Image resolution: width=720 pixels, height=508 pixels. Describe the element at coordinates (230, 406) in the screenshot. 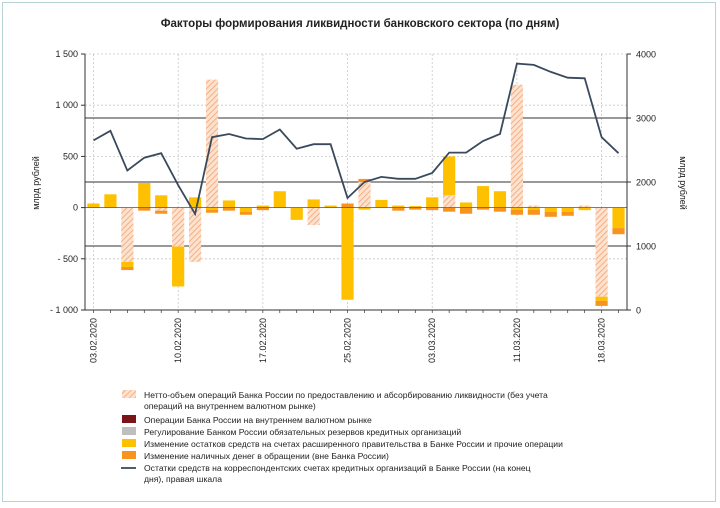

I see `legend-label: операций на внутреннем валютном рынке)` at that location.